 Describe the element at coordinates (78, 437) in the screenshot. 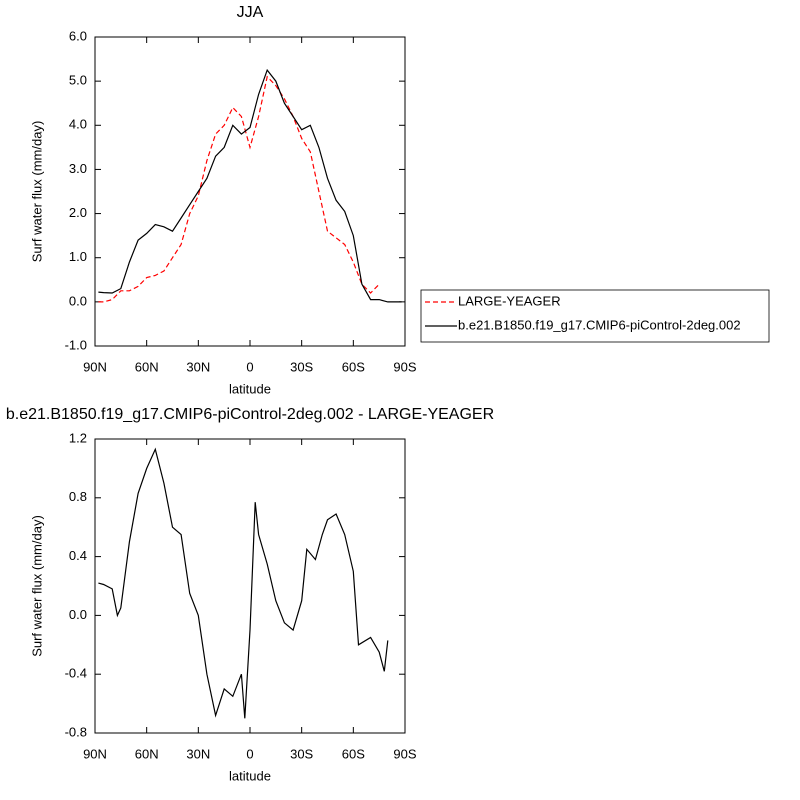

I see `y-tick-label: 1.2` at that location.